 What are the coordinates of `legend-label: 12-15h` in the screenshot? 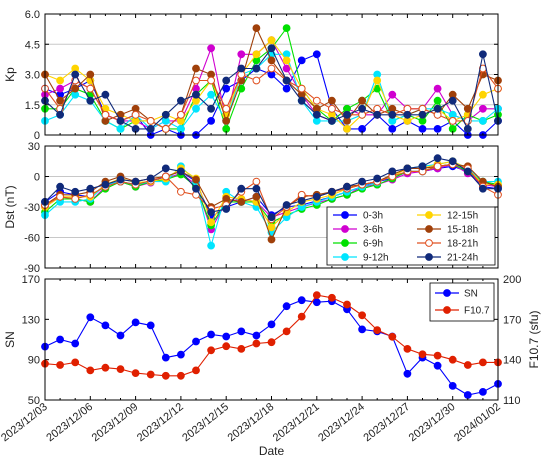 It's located at (462, 216).